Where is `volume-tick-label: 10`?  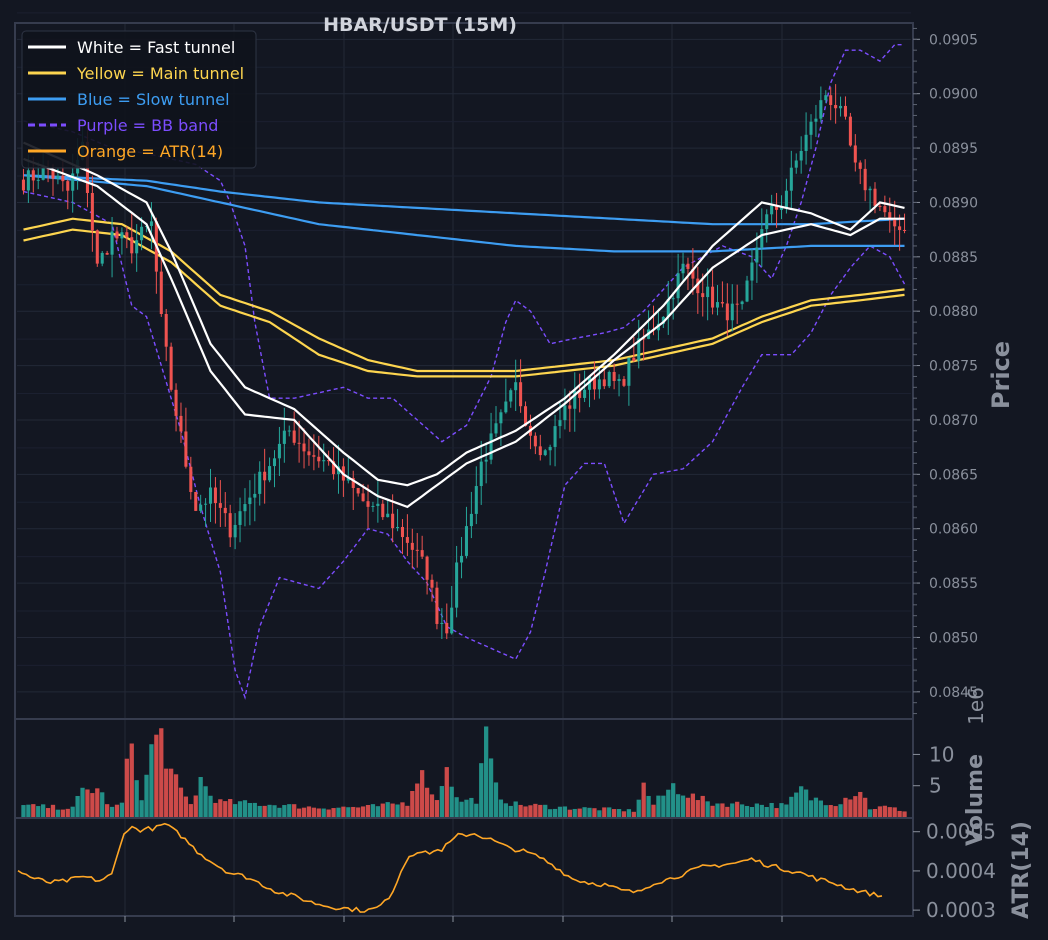 volume-tick-label: 10 is located at coordinates (941, 754).